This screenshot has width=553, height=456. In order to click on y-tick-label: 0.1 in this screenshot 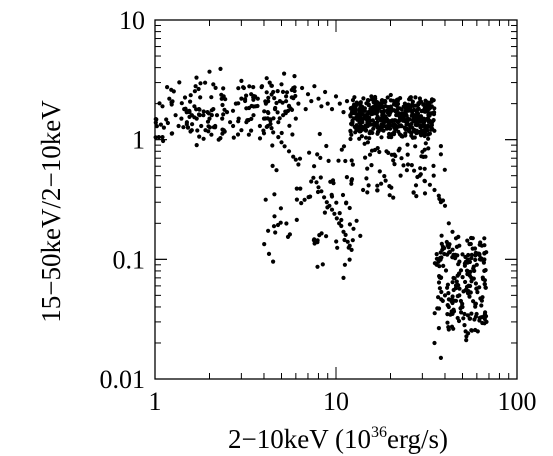, I will do `click(129, 259)`.